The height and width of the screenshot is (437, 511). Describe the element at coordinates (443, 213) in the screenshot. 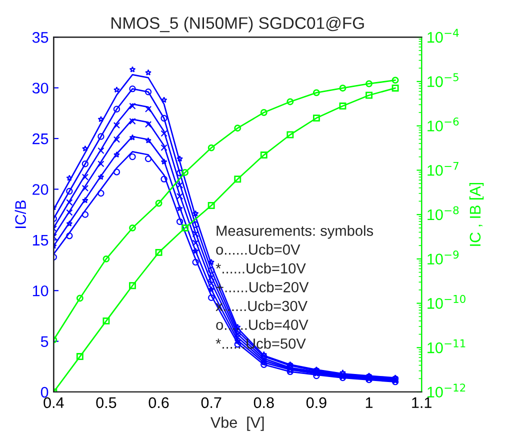

I see `y2-tick-label: 10$^{−8}$` at that location.